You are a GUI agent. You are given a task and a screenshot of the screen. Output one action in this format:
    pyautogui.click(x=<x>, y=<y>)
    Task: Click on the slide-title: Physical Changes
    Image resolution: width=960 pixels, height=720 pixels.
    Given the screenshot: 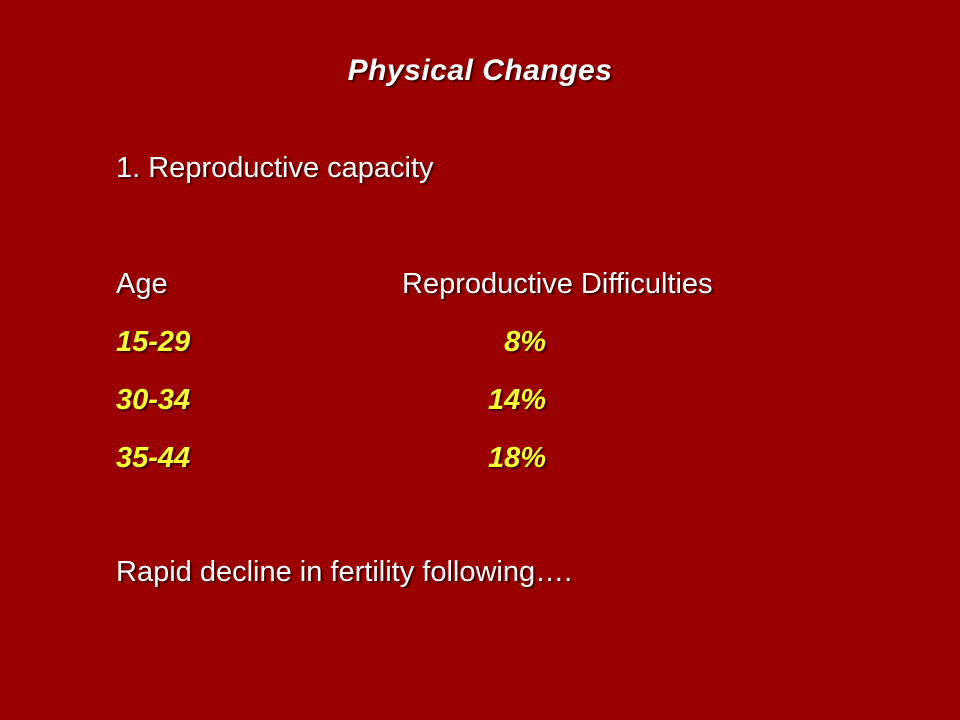 What is the action you would take?
    pyautogui.click(x=480, y=70)
    